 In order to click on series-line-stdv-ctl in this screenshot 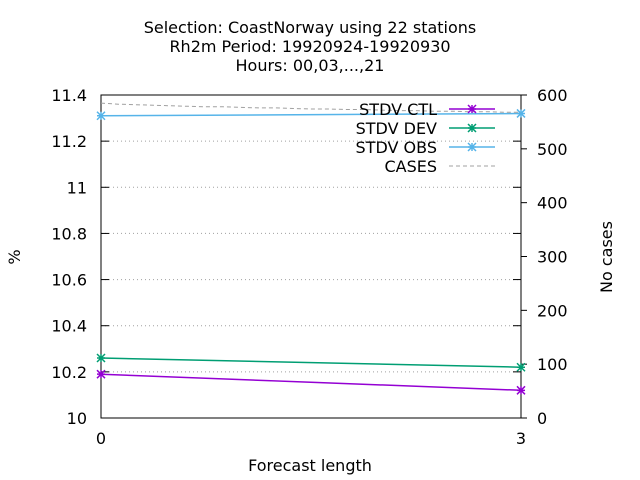, I will do `click(311, 382)`.